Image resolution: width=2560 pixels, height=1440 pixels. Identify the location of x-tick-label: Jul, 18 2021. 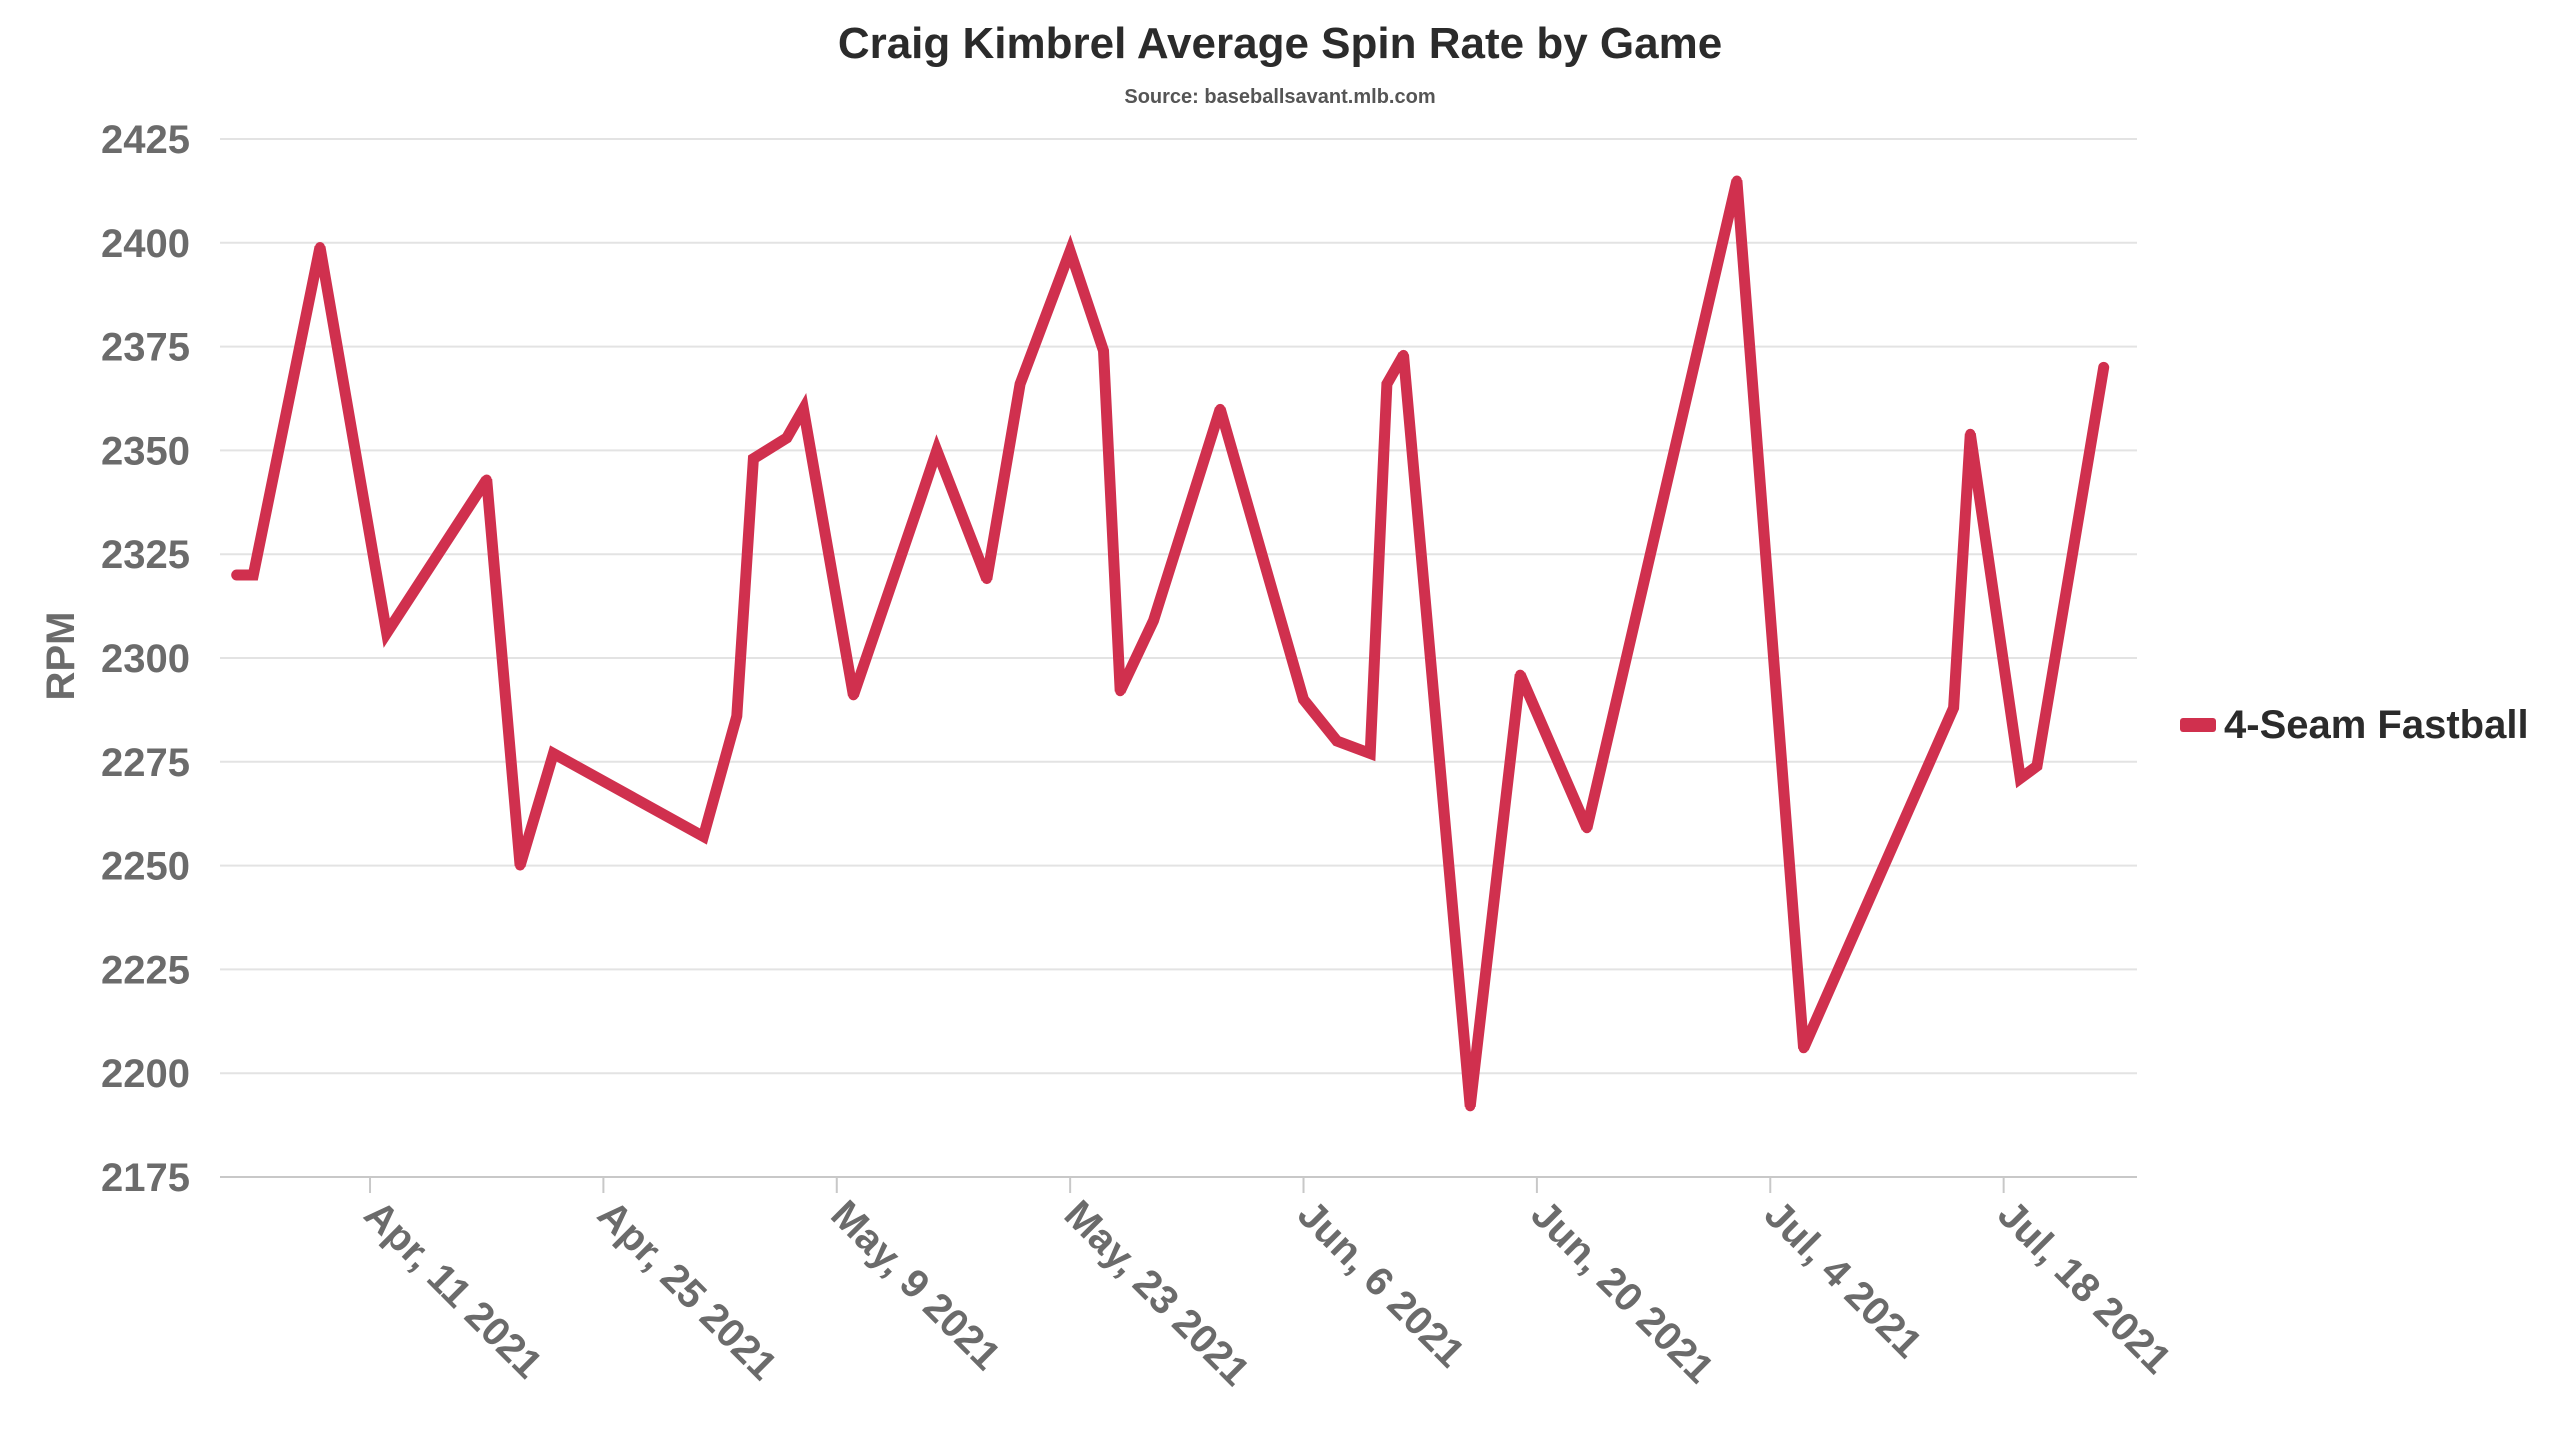
(2084, 1287).